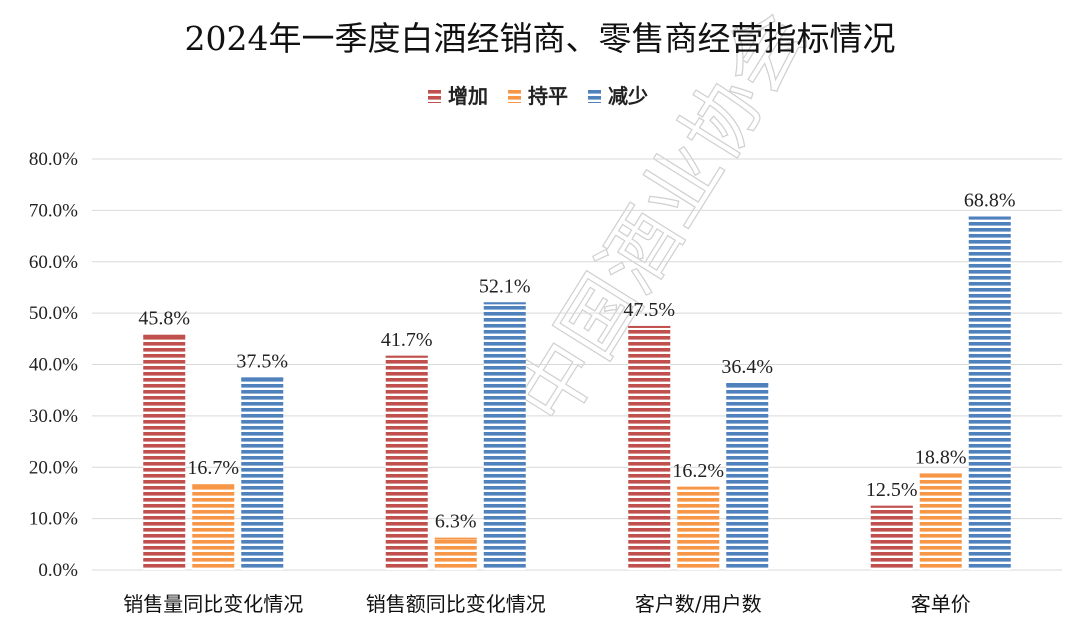  Describe the element at coordinates (53, 313) in the screenshot. I see `y-tick-label: 50.0%` at that location.